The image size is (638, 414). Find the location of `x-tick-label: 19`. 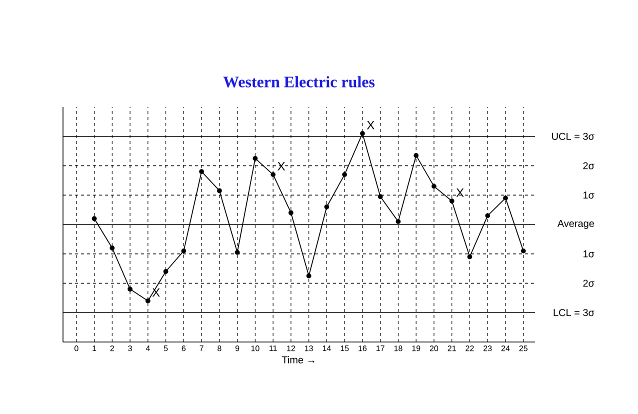

x-tick-label: 19 is located at coordinates (416, 349).